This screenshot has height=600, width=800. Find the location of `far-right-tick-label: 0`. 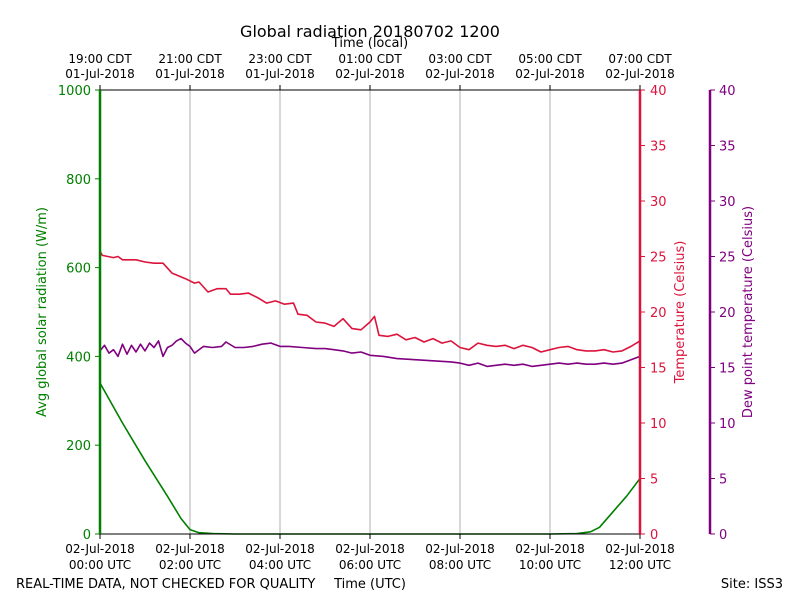

far-right-tick-label: 0 is located at coordinates (723, 535).